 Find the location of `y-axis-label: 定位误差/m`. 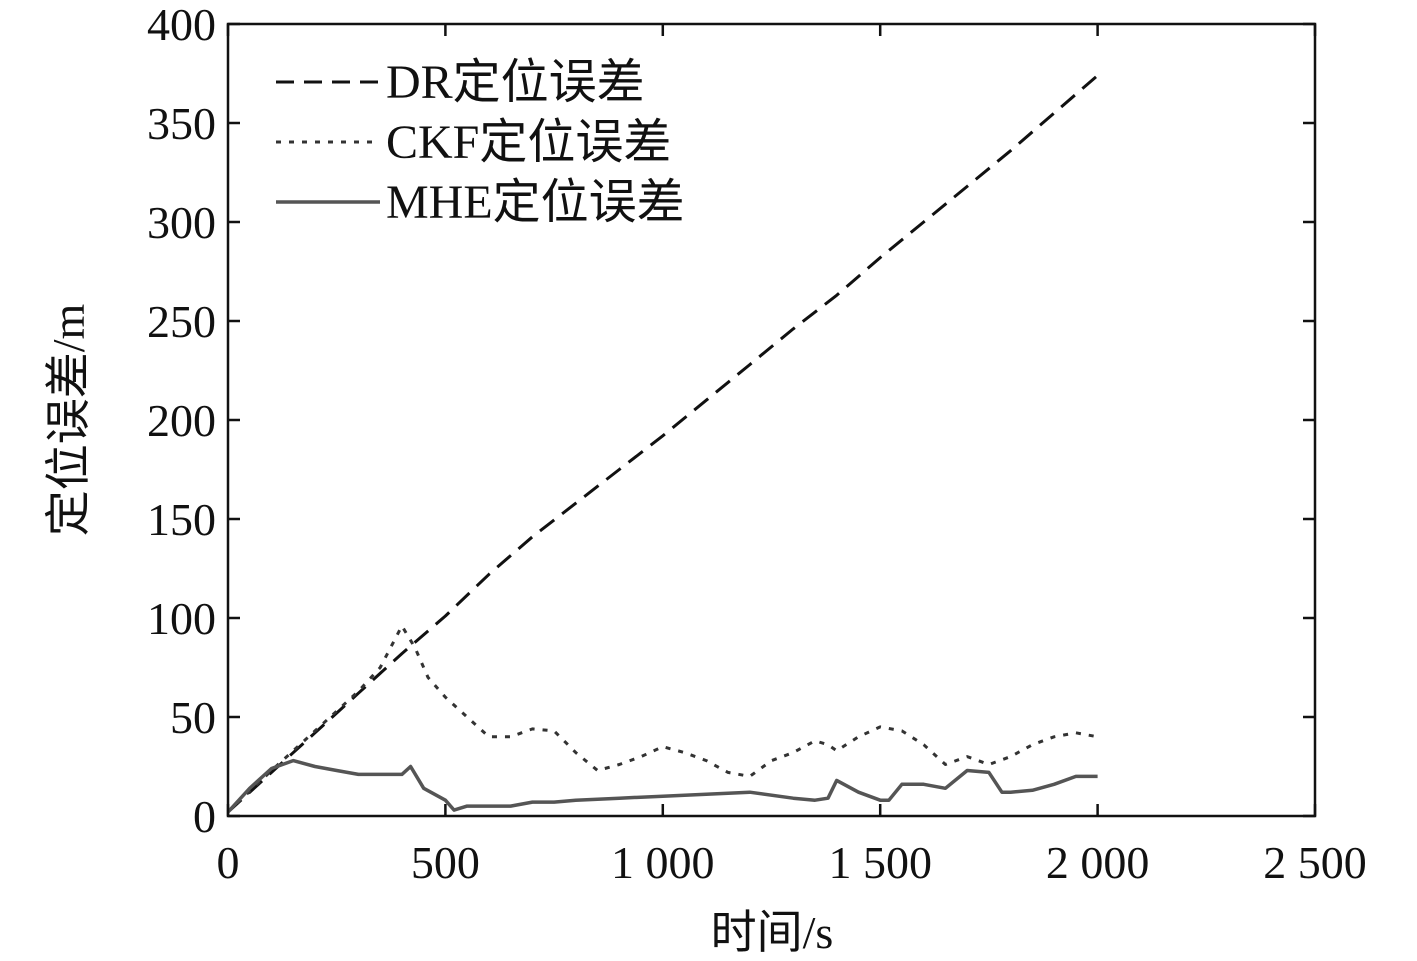

y-axis-label: 定位误差/m is located at coordinates (68, 420).